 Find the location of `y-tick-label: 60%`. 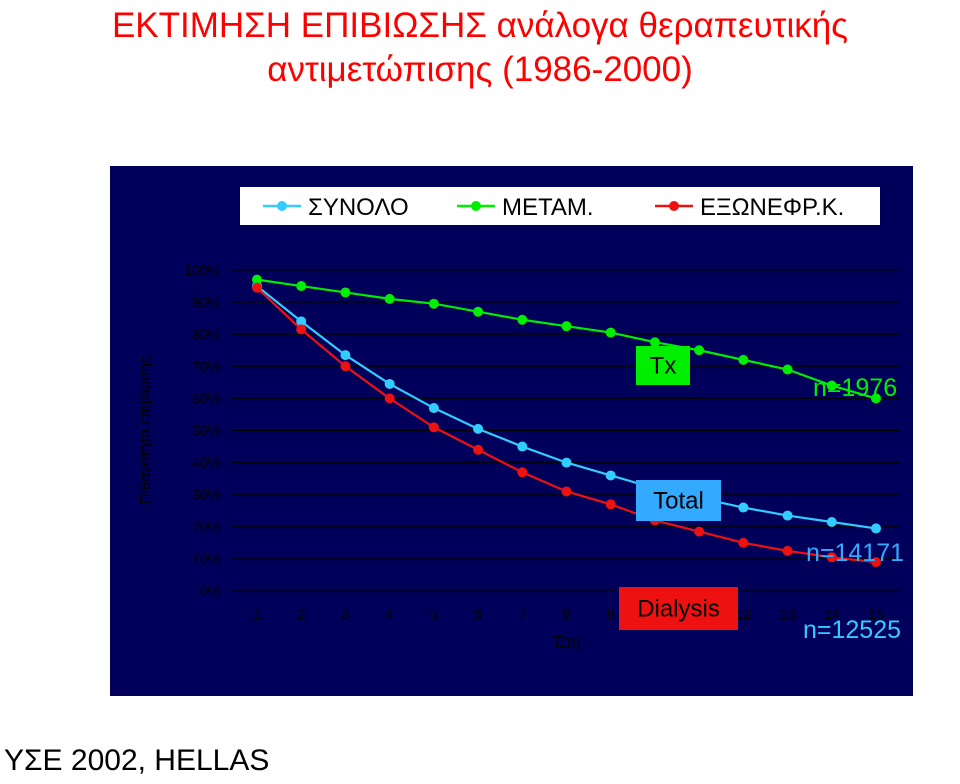

y-tick-label: 60% is located at coordinates (206, 398).